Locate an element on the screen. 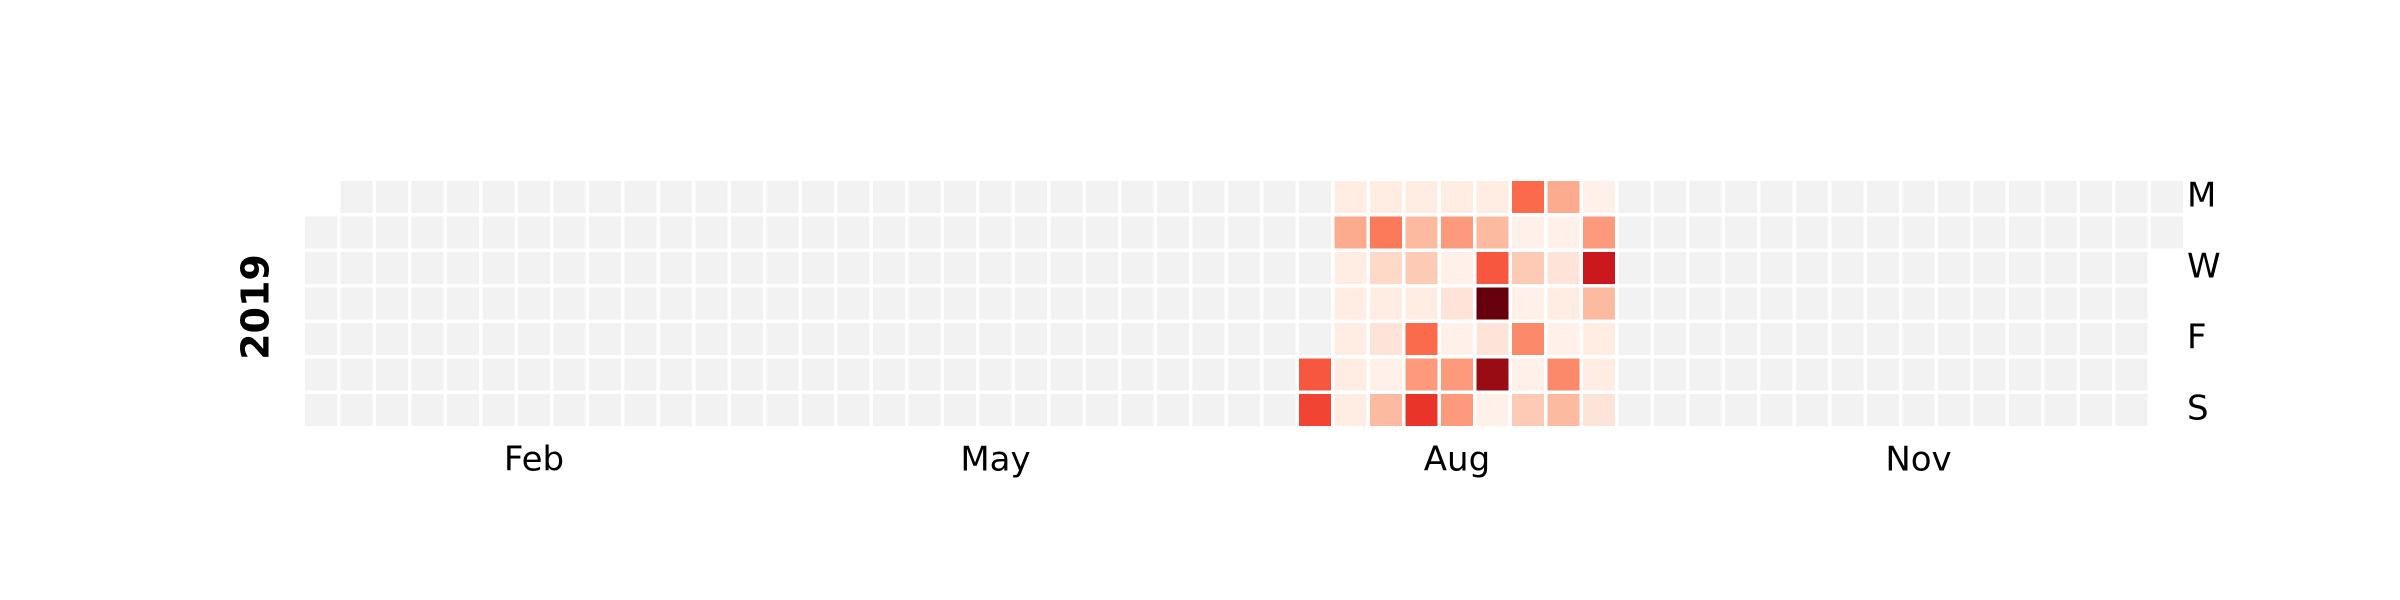  weekday-label: S is located at coordinates (2198, 409).